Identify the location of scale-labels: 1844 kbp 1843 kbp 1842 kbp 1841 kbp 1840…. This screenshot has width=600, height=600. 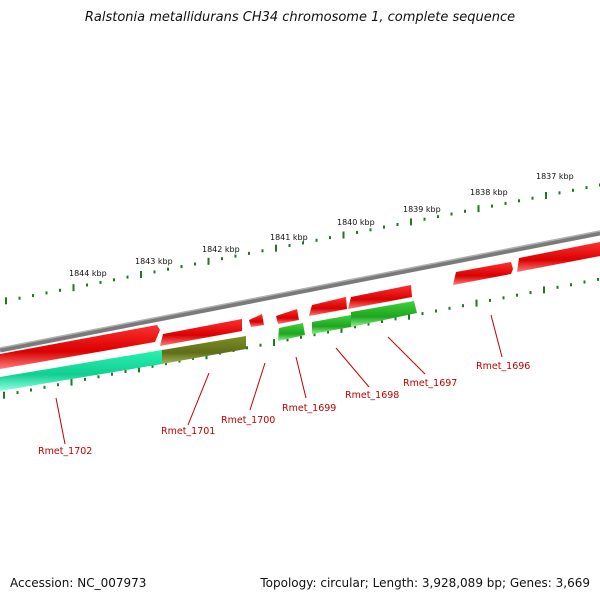
(321, 225).